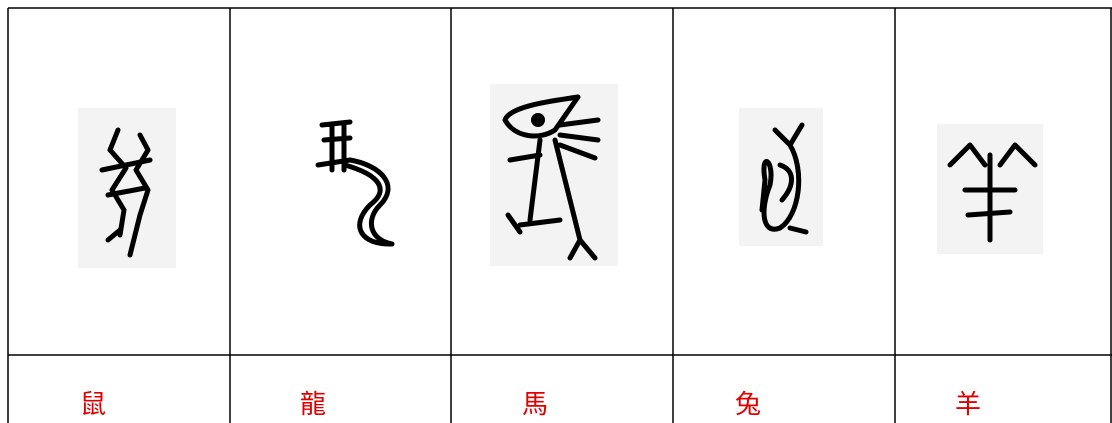 The height and width of the screenshot is (423, 1112). Describe the element at coordinates (990, 189) in the screenshot. I see `glyph-sheep` at that location.